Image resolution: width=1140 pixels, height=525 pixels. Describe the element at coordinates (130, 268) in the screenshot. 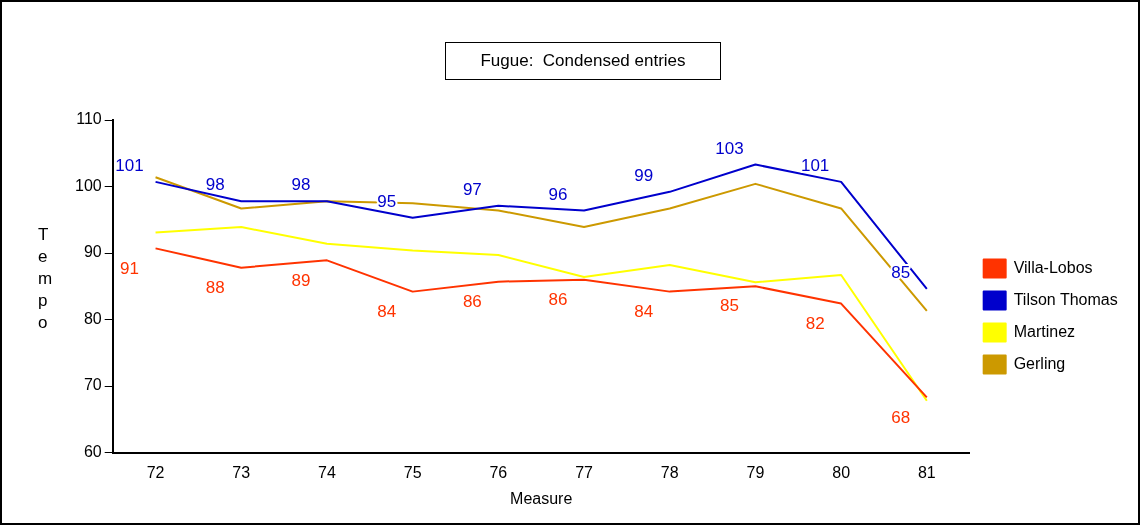

I see `data-label: 91` at that location.